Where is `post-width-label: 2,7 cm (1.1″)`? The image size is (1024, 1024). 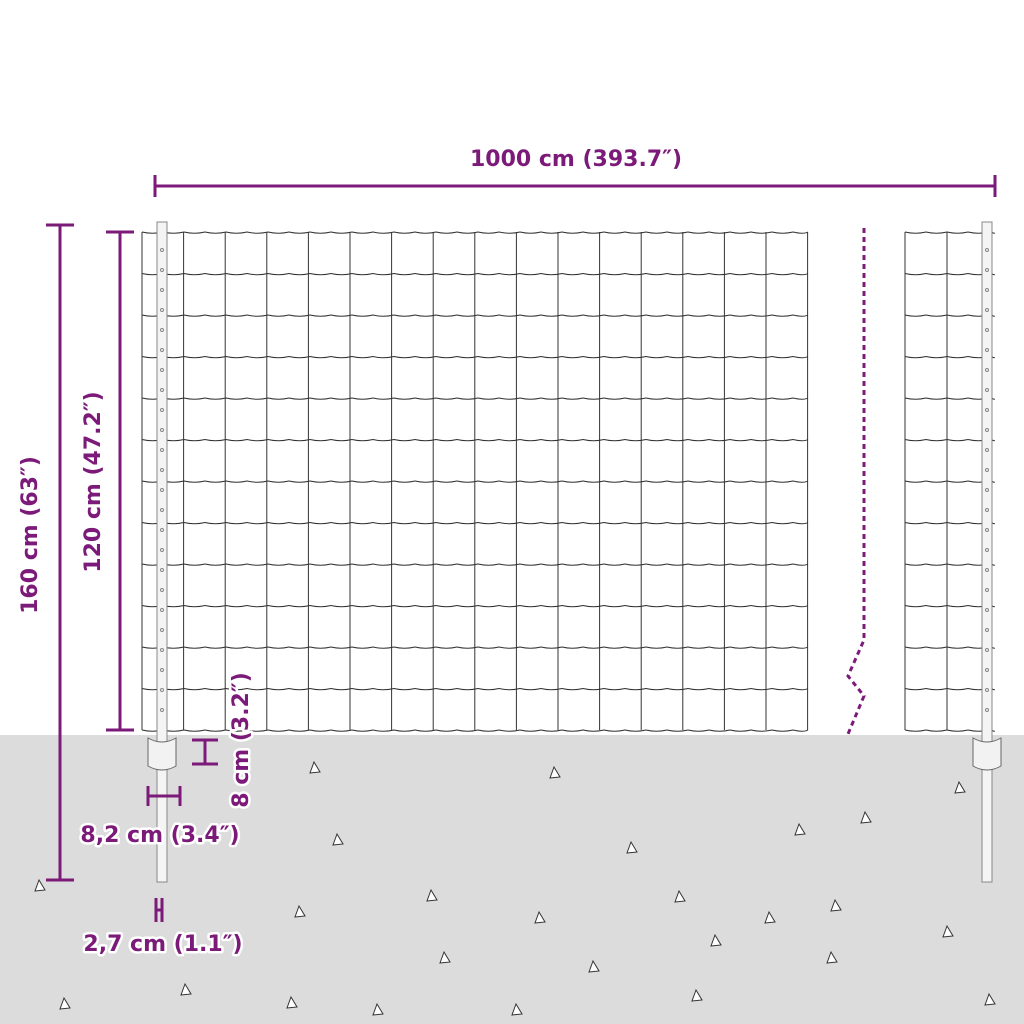
post-width-label: 2,7 cm (1.1″) is located at coordinates (162, 944).